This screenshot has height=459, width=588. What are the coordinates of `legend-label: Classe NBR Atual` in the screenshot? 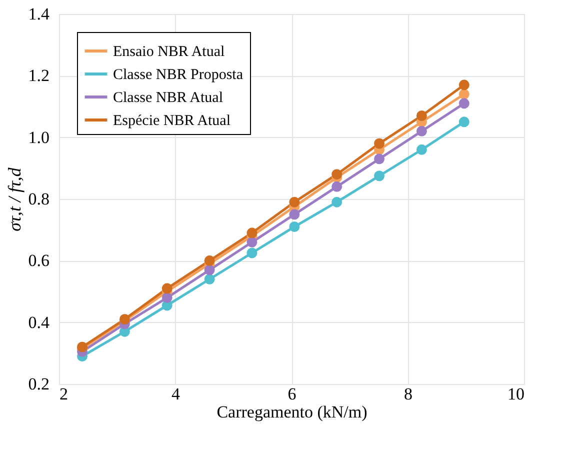 It's located at (168, 98).